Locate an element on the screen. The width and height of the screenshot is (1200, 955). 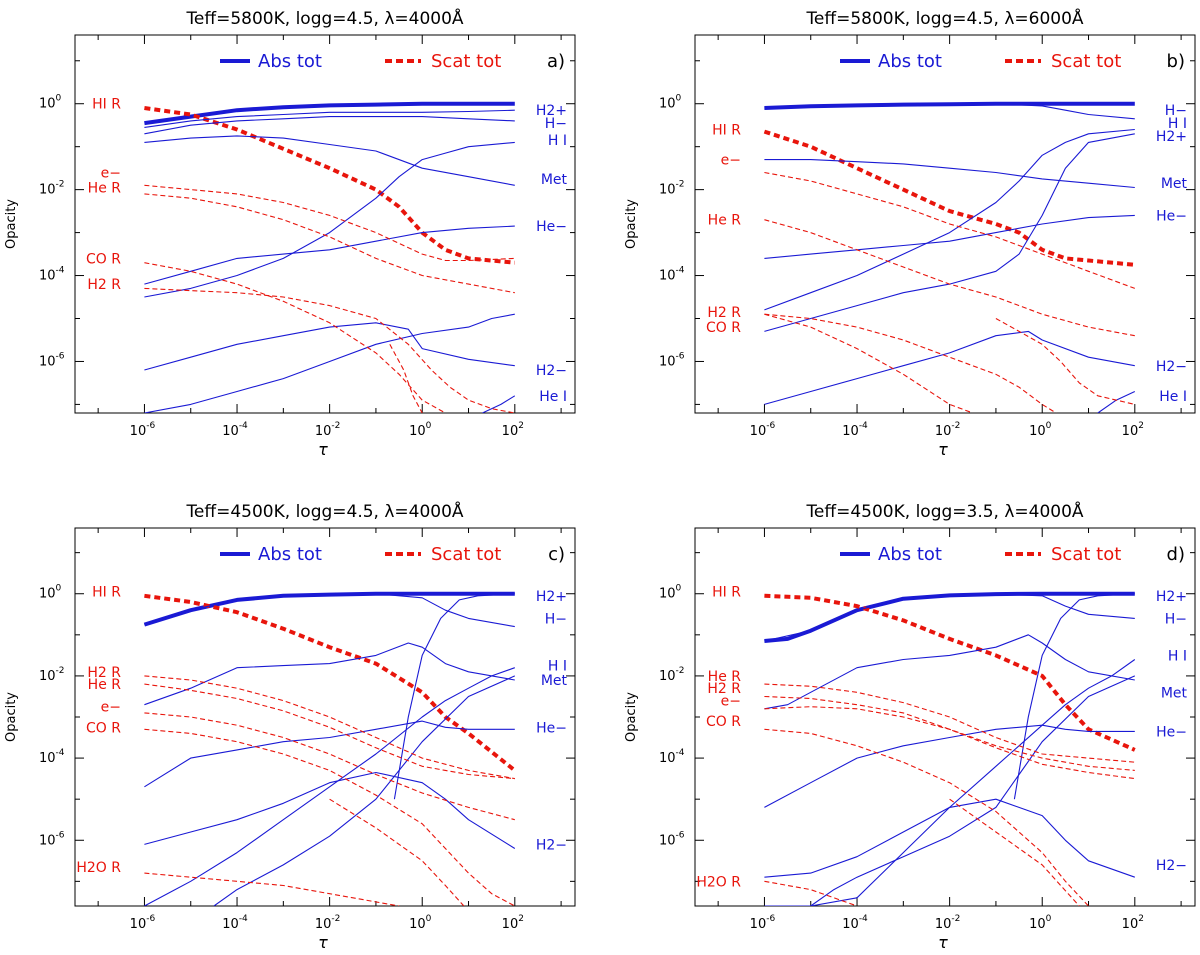
y-tick-label: 10⁻⁴ is located at coordinates (52, 757).